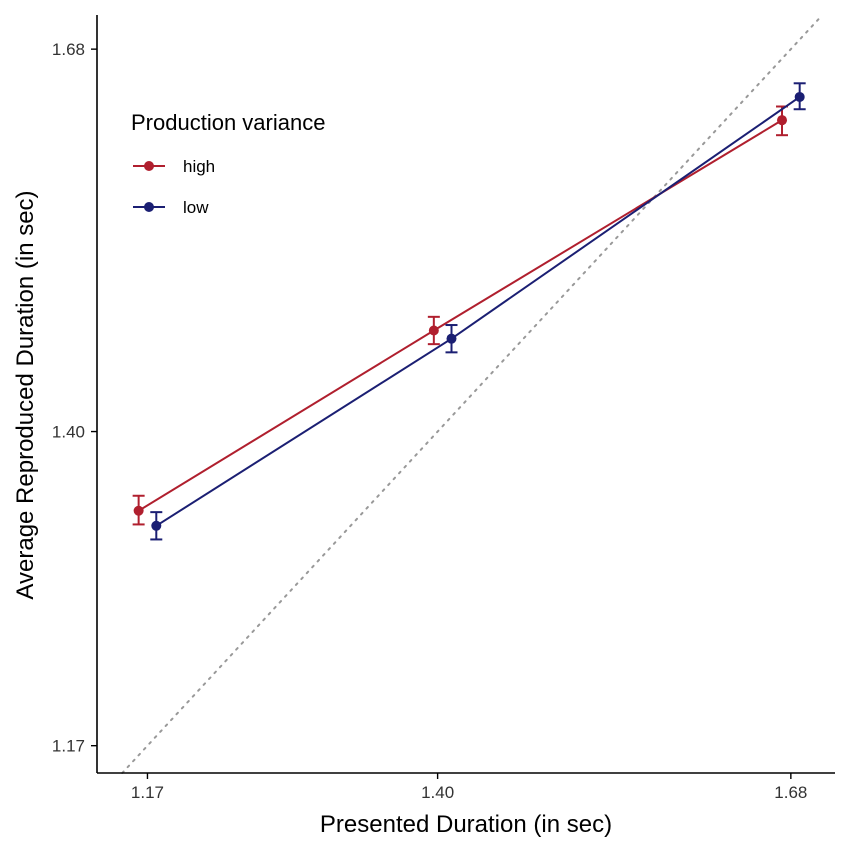 The image size is (849, 850). What do you see at coordinates (147, 792) in the screenshot?
I see `x-tick-label: 1.17` at bounding box center [147, 792].